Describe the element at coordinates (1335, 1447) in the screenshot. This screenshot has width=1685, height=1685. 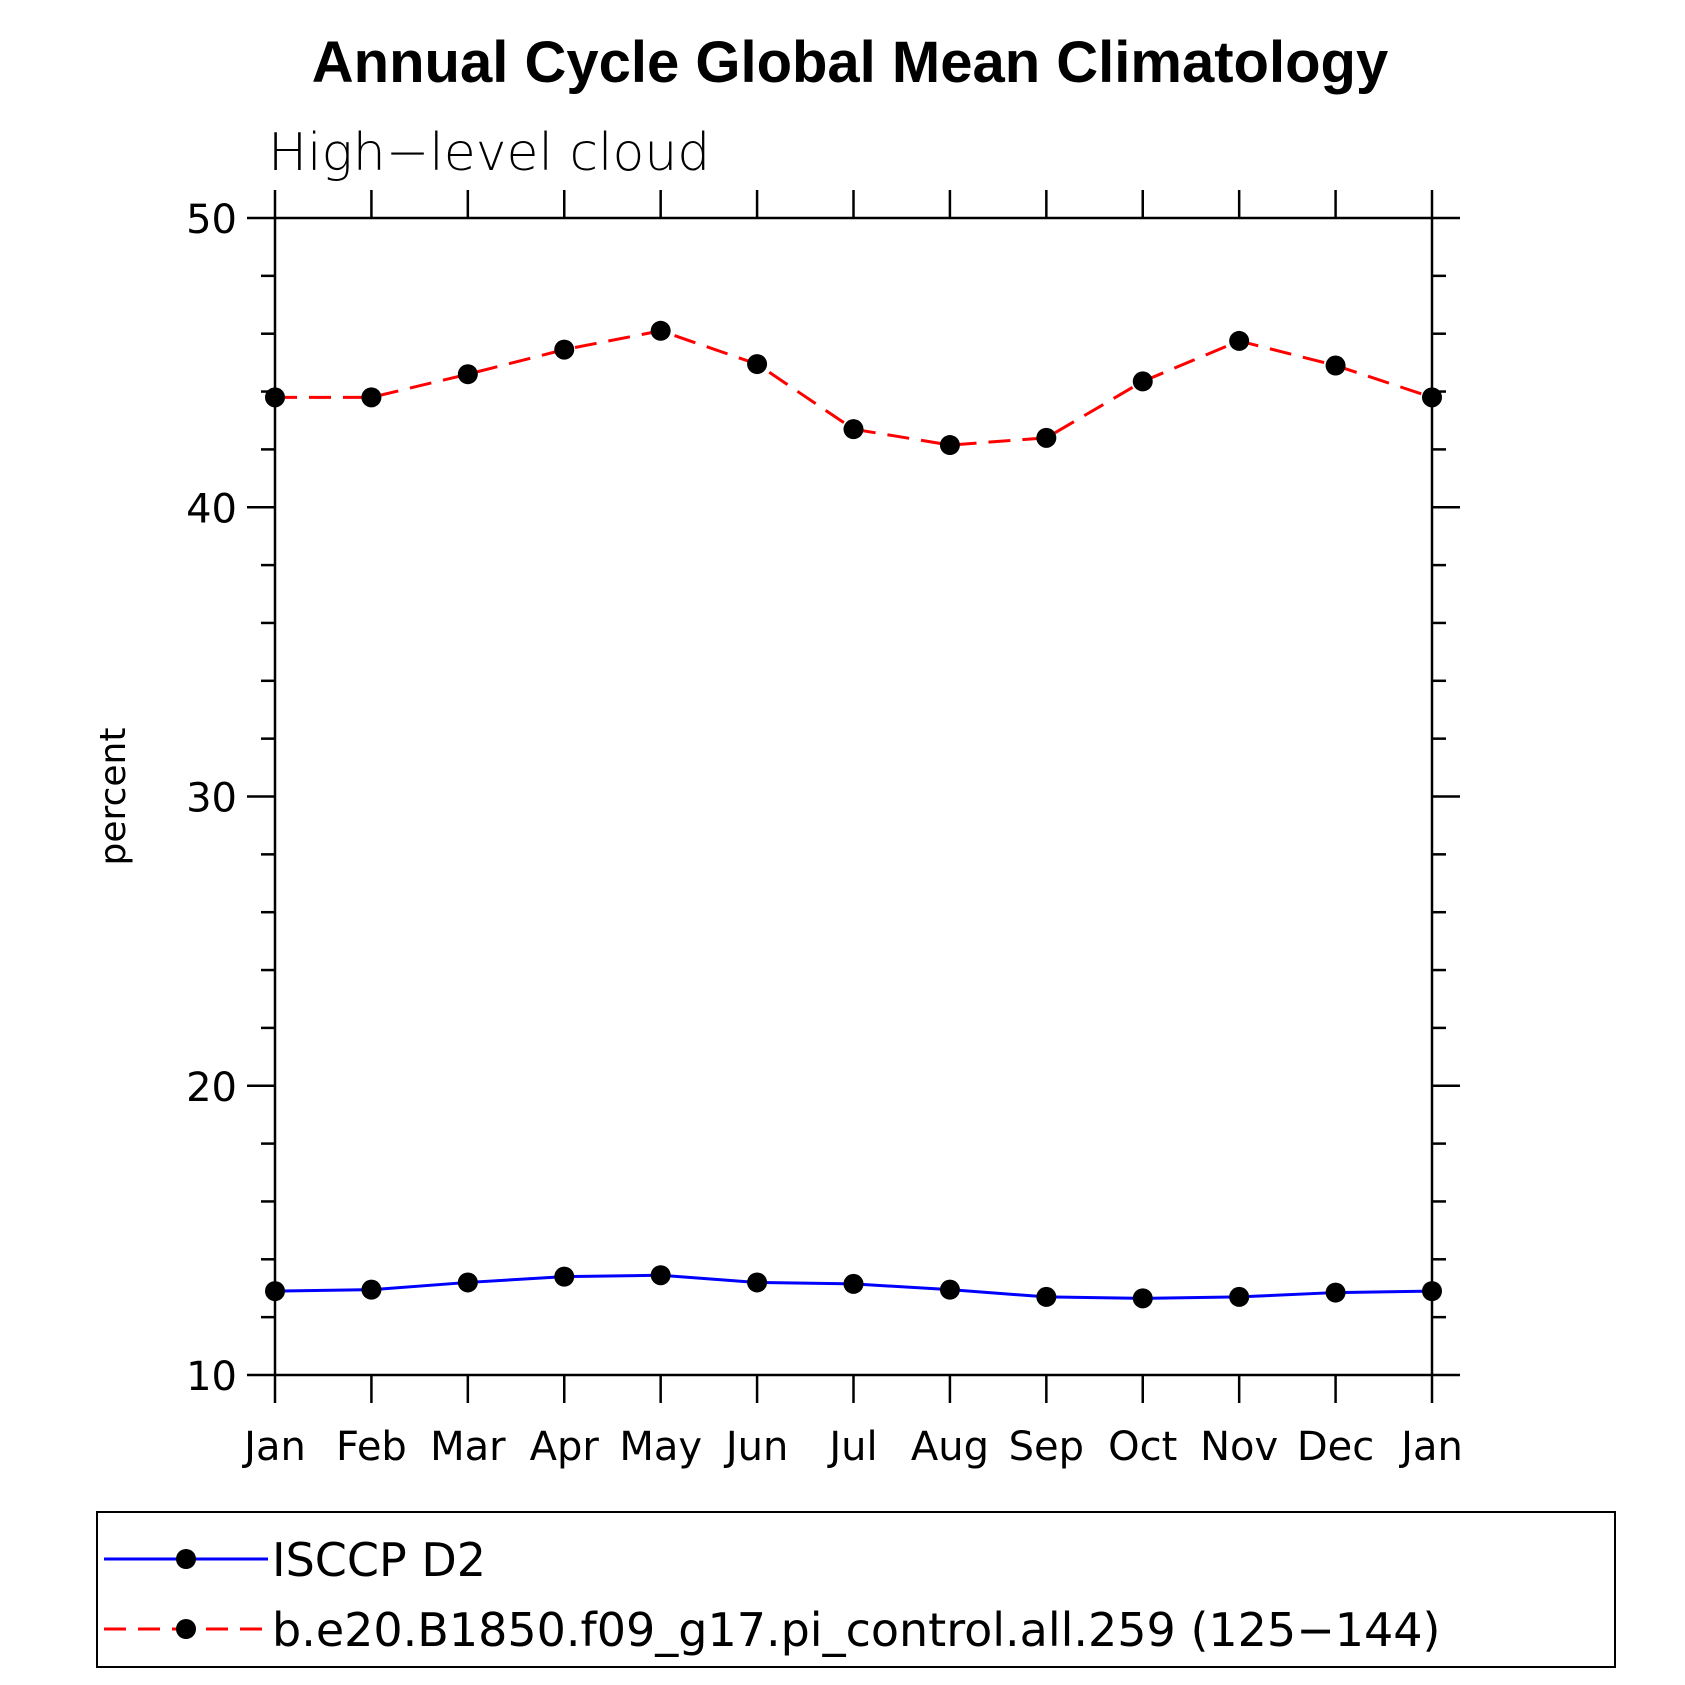
I see `x-tick-label: Dec` at that location.